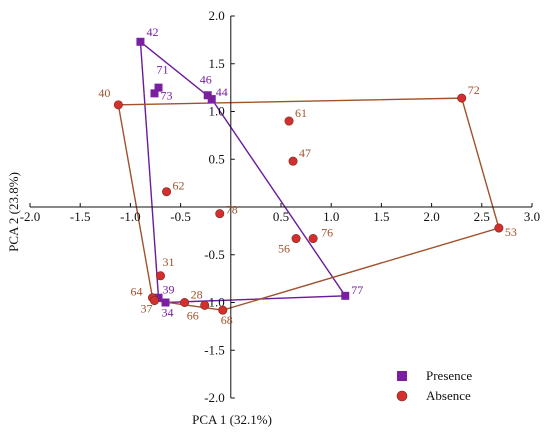 The image size is (550, 435). Describe the element at coordinates (166, 95) in the screenshot. I see `point-label-73: 73` at that location.